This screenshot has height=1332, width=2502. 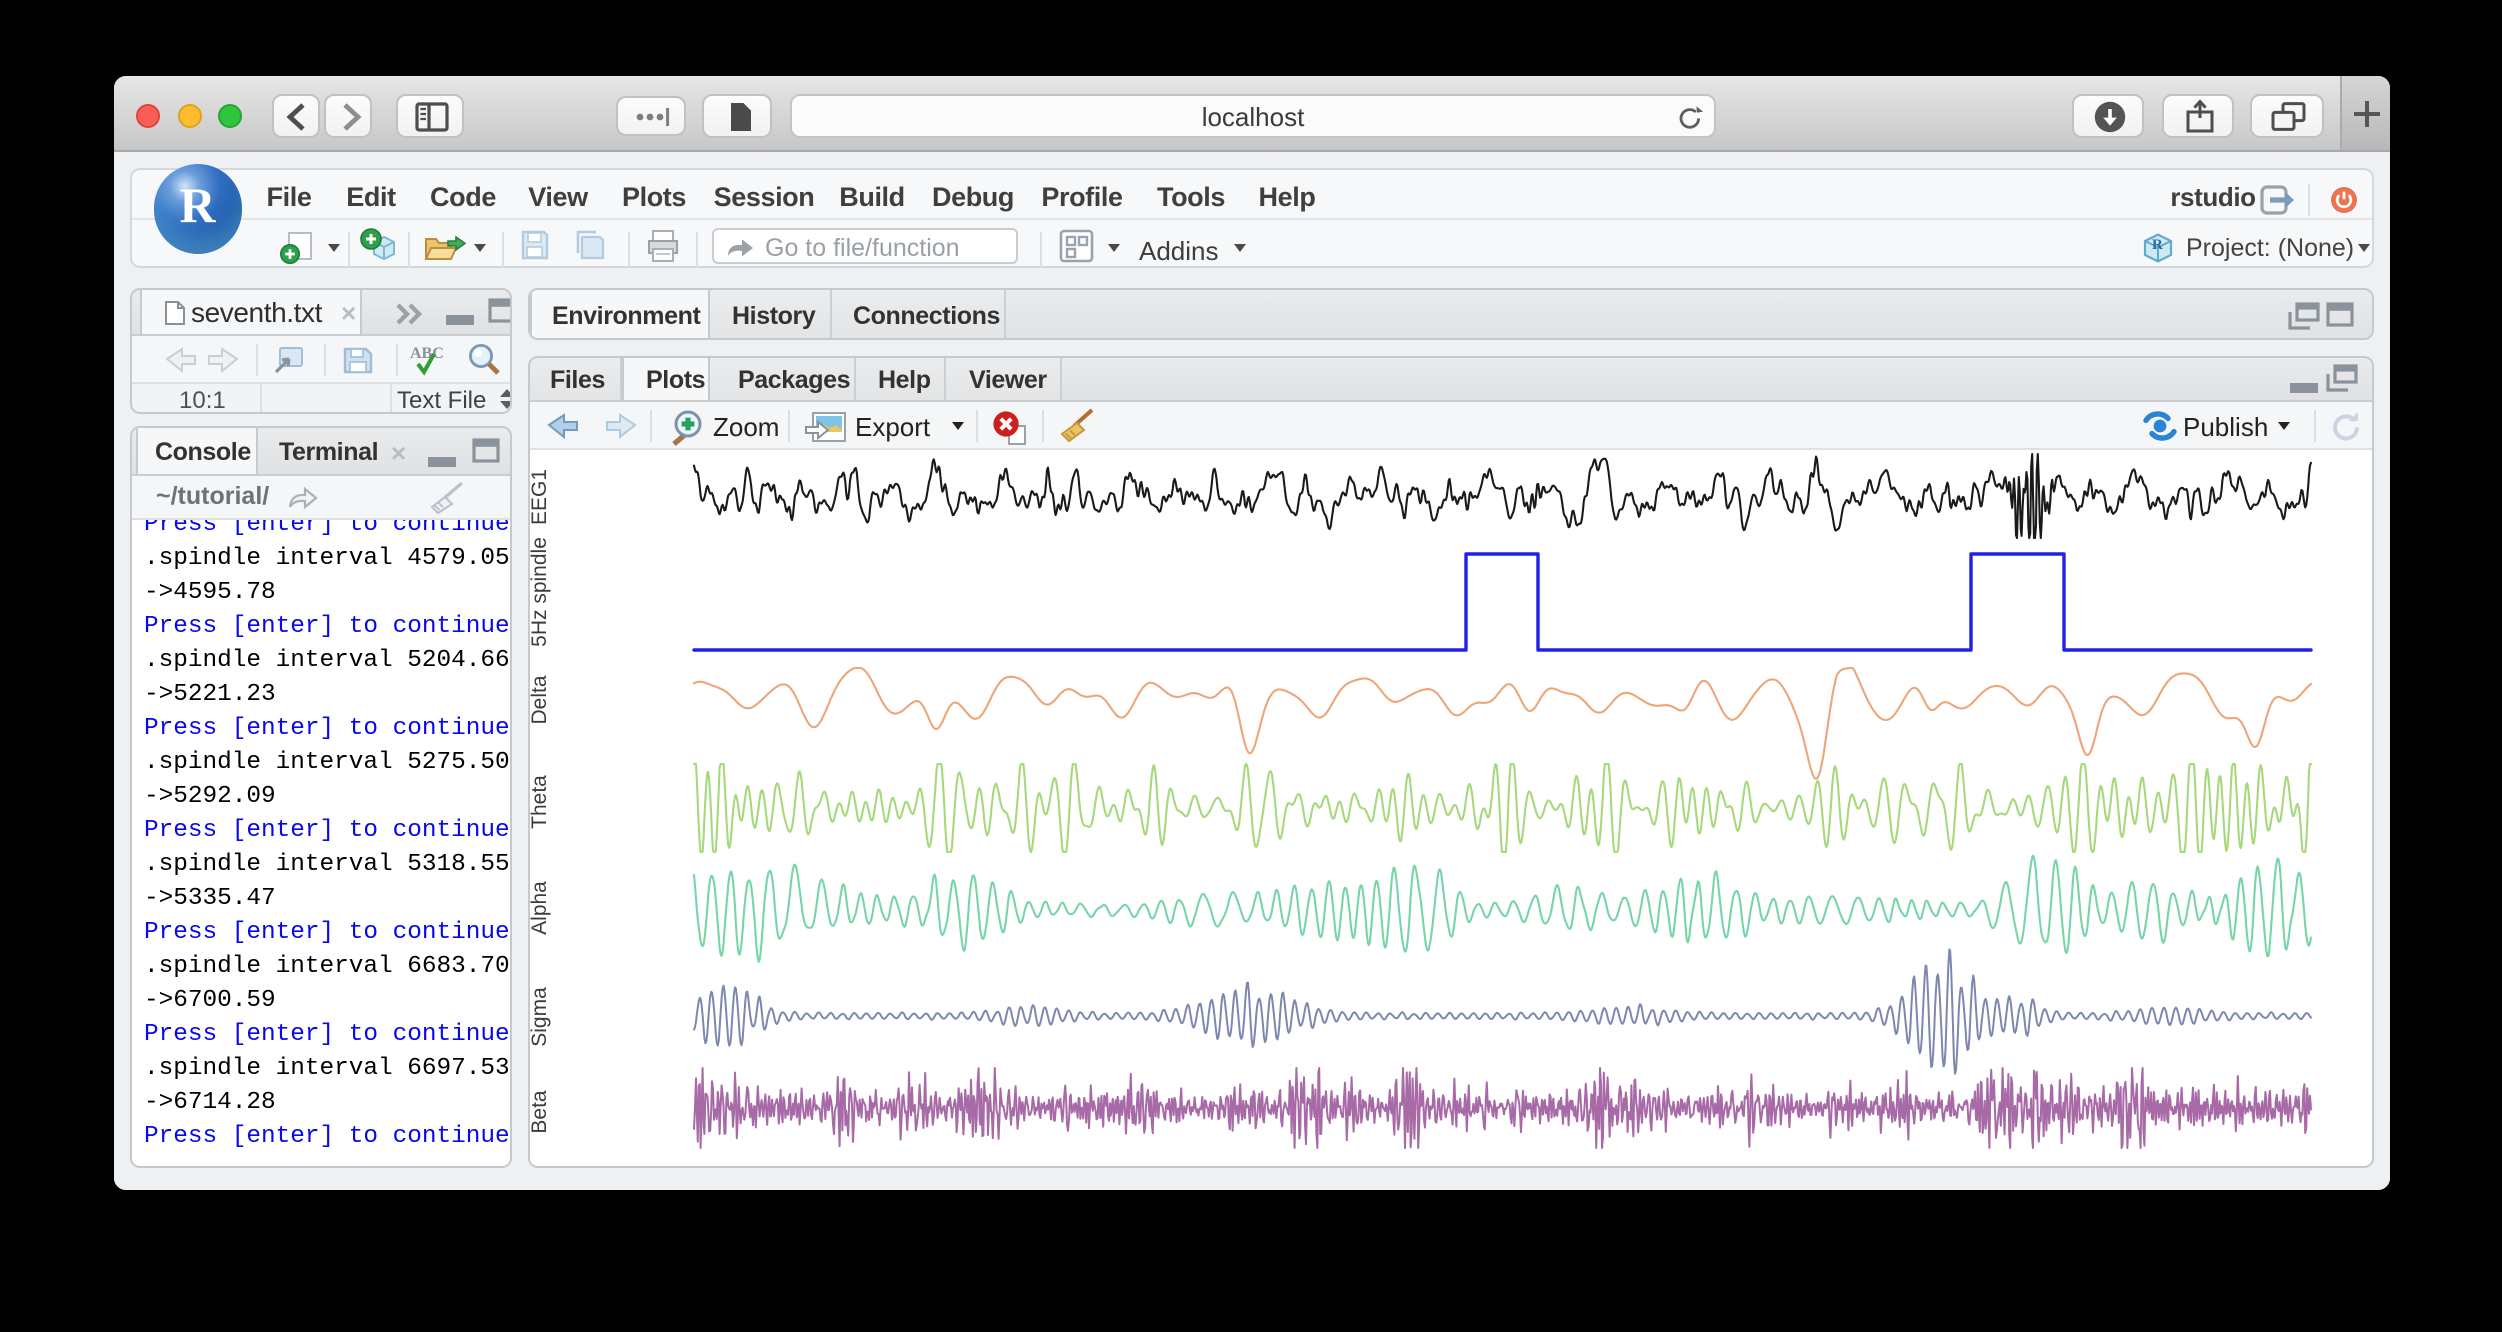 I want to click on svg-text: Alpha, so click(x=540, y=908).